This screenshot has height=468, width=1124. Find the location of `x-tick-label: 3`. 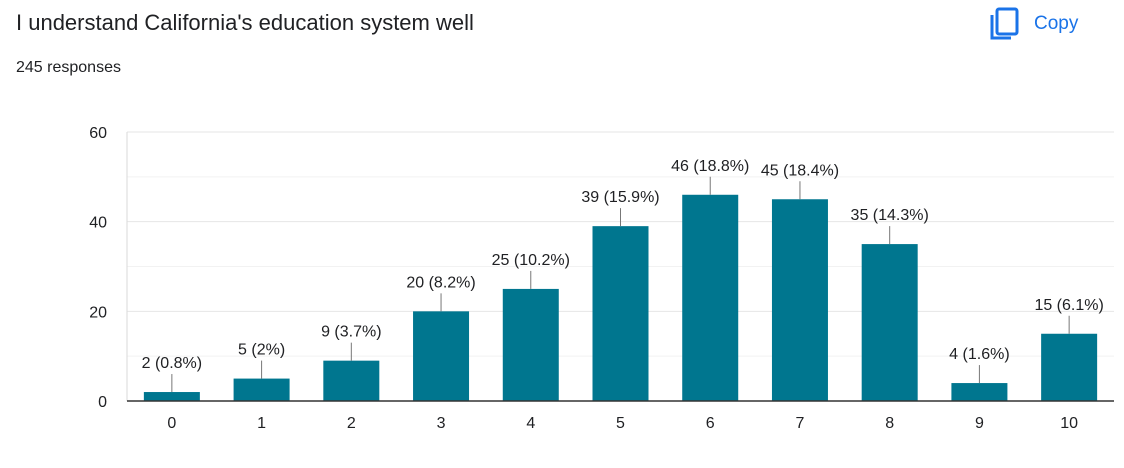

x-tick-label: 3 is located at coordinates (441, 423).